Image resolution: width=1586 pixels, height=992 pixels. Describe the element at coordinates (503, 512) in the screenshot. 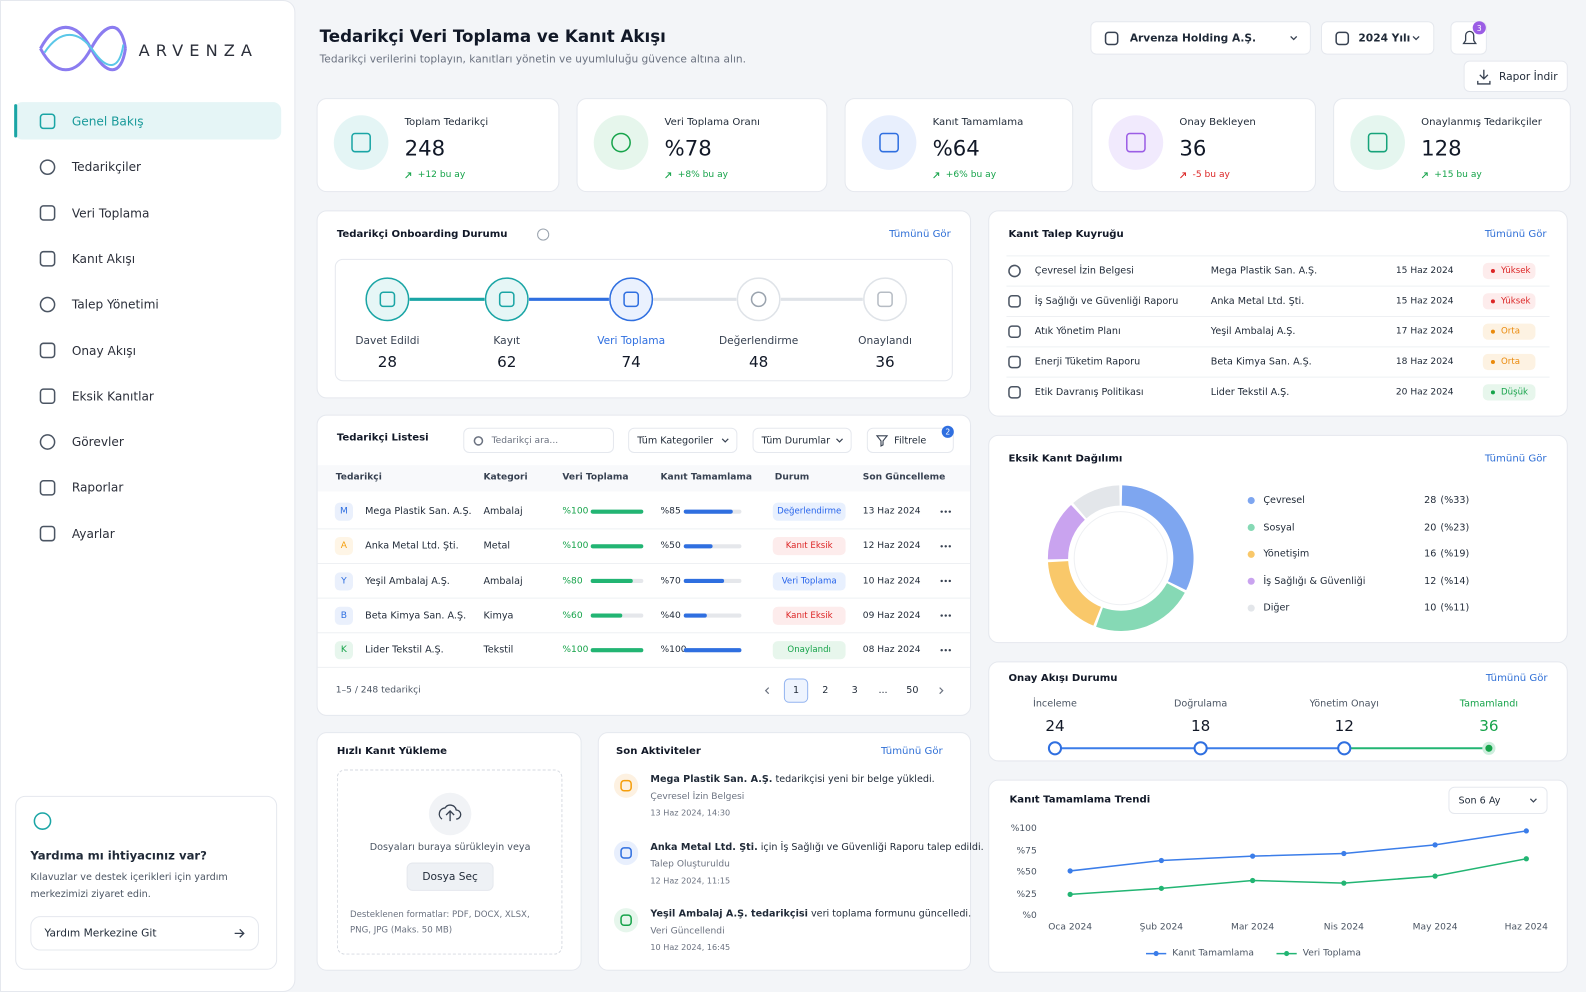

I see `category: Ambalaj` at that location.